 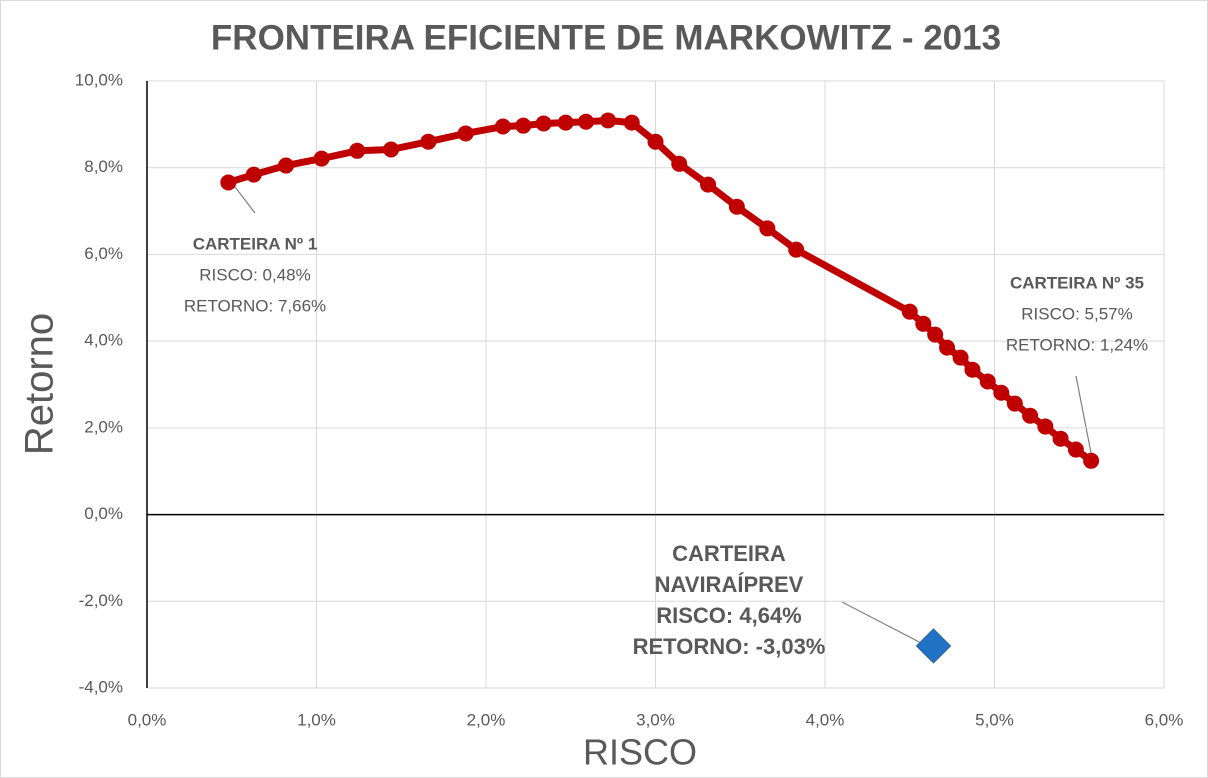 What do you see at coordinates (994, 719) in the screenshot?
I see `x-tick-label: 5,0%` at bounding box center [994, 719].